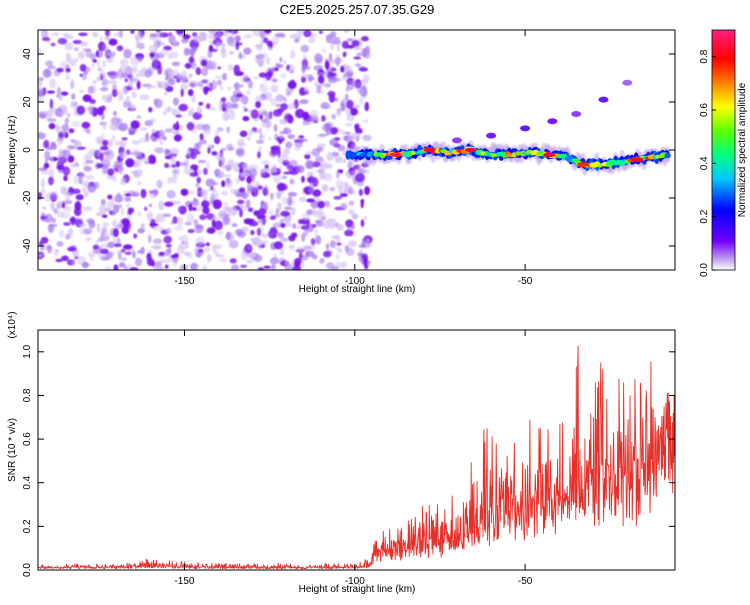 The width and height of the screenshot is (750, 605). What do you see at coordinates (704, 56) in the screenshot?
I see `colorbar-tick-label: 0.8` at bounding box center [704, 56].